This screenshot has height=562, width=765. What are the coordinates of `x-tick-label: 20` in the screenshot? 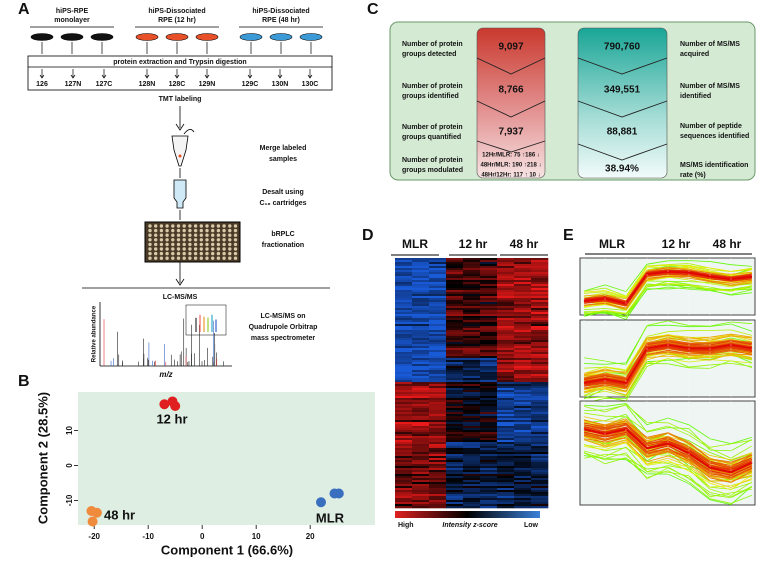 It's located at (310, 536).